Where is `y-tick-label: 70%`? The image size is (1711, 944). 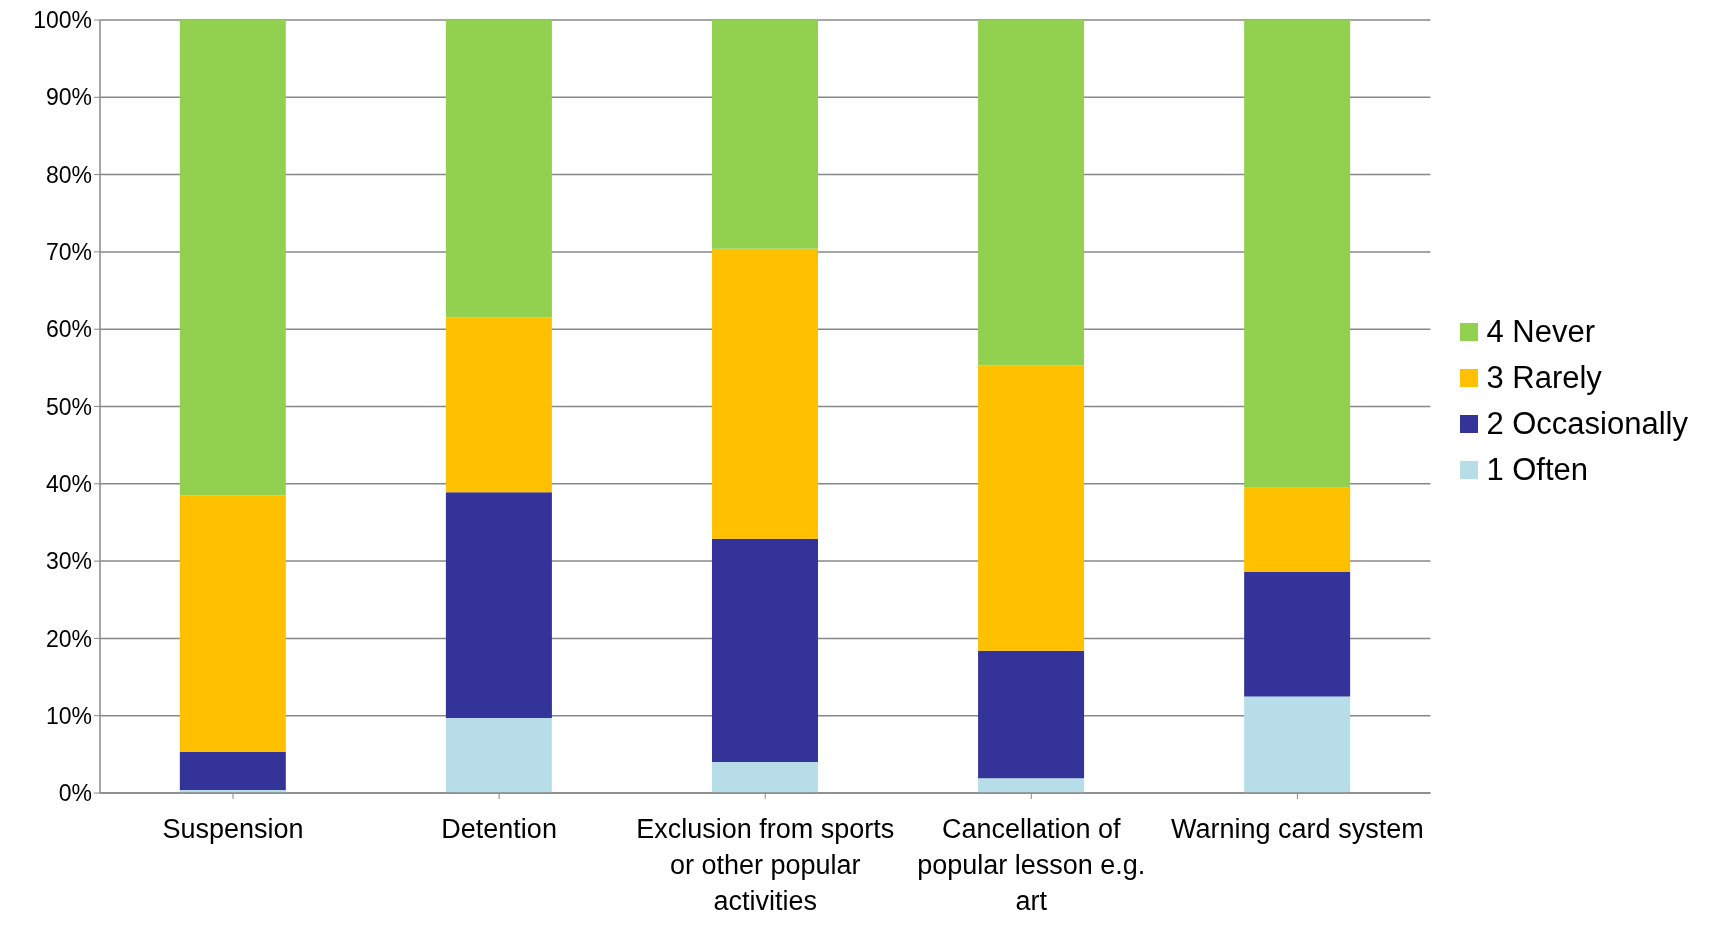
y-tick-label: 70% is located at coordinates (68, 252).